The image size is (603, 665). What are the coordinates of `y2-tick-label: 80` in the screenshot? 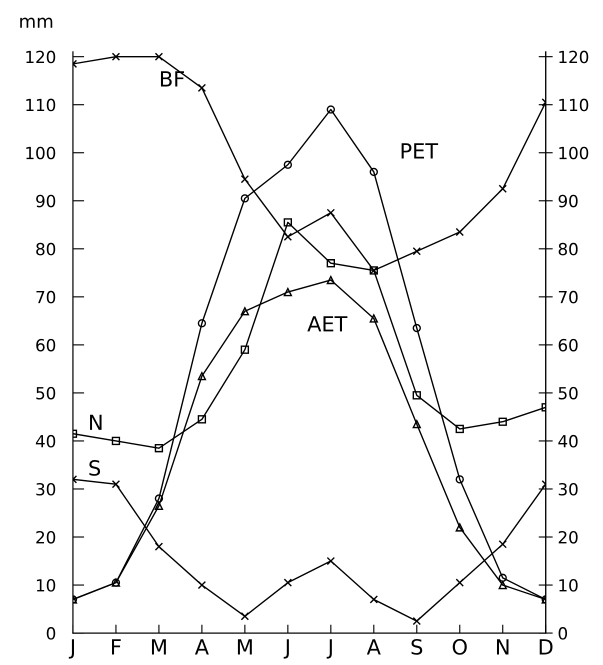 It's located at (568, 249).